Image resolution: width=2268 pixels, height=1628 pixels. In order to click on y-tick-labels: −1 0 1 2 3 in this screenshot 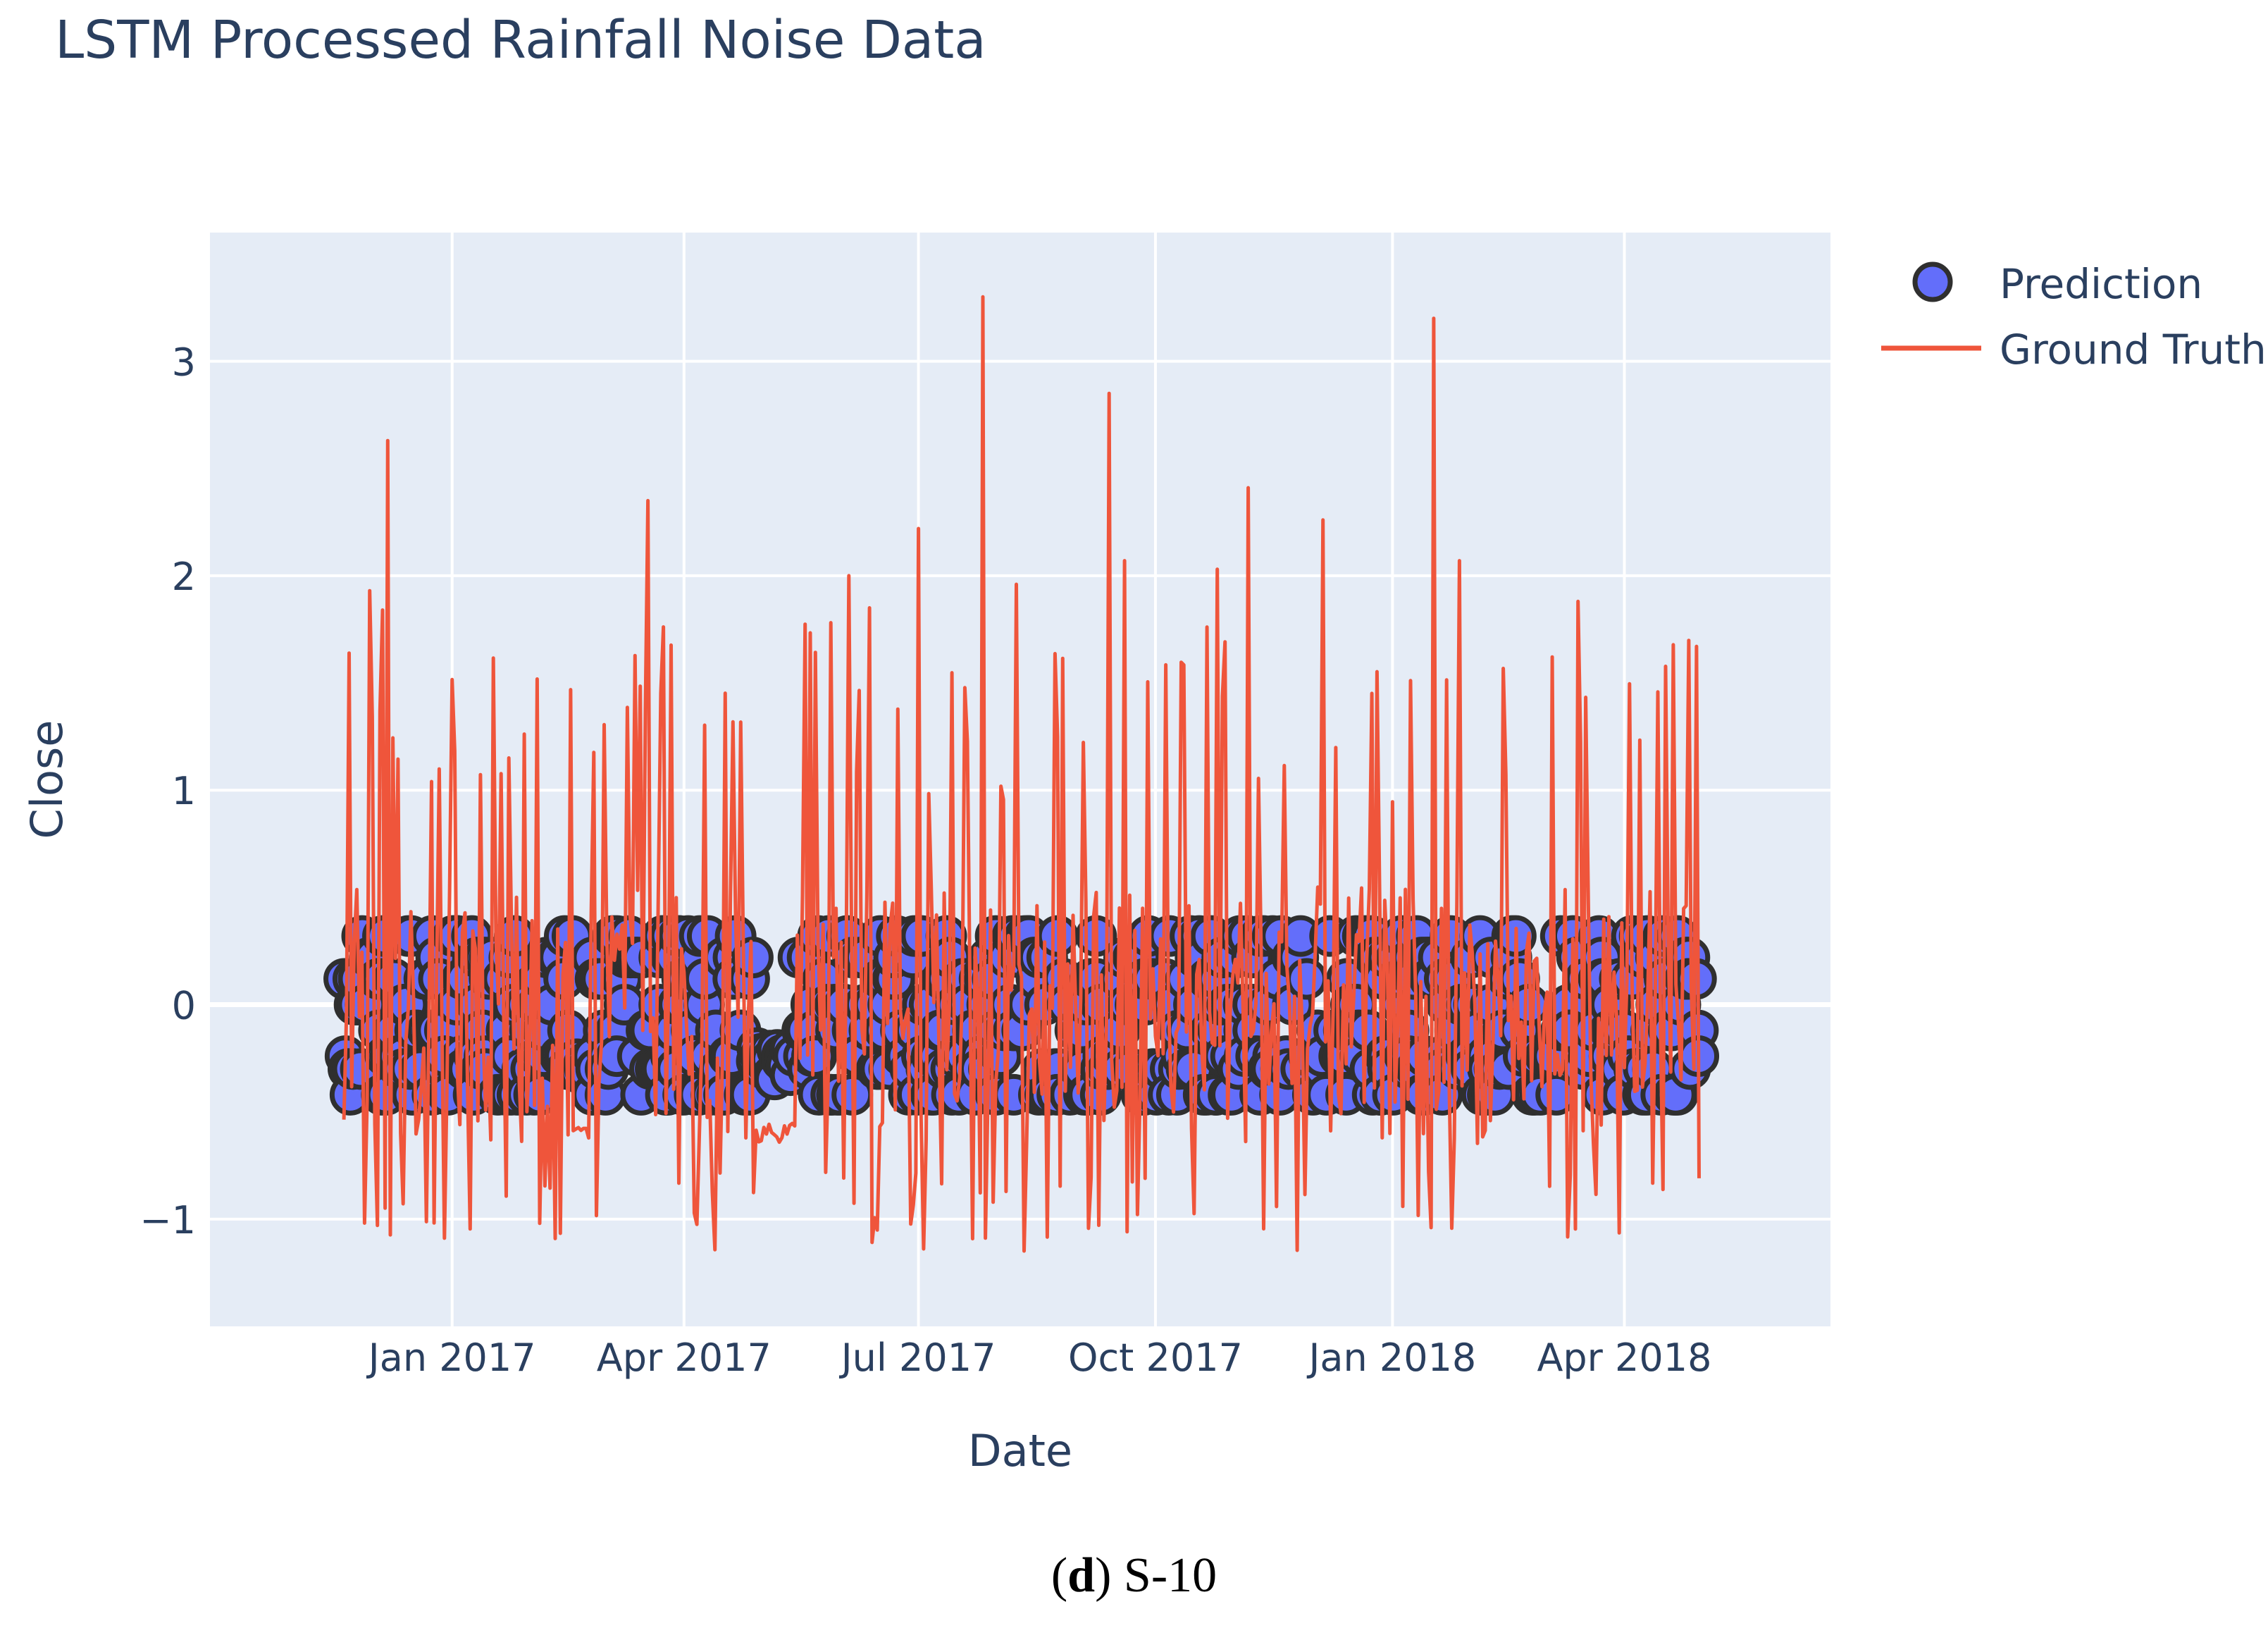, I will do `click(168, 791)`.